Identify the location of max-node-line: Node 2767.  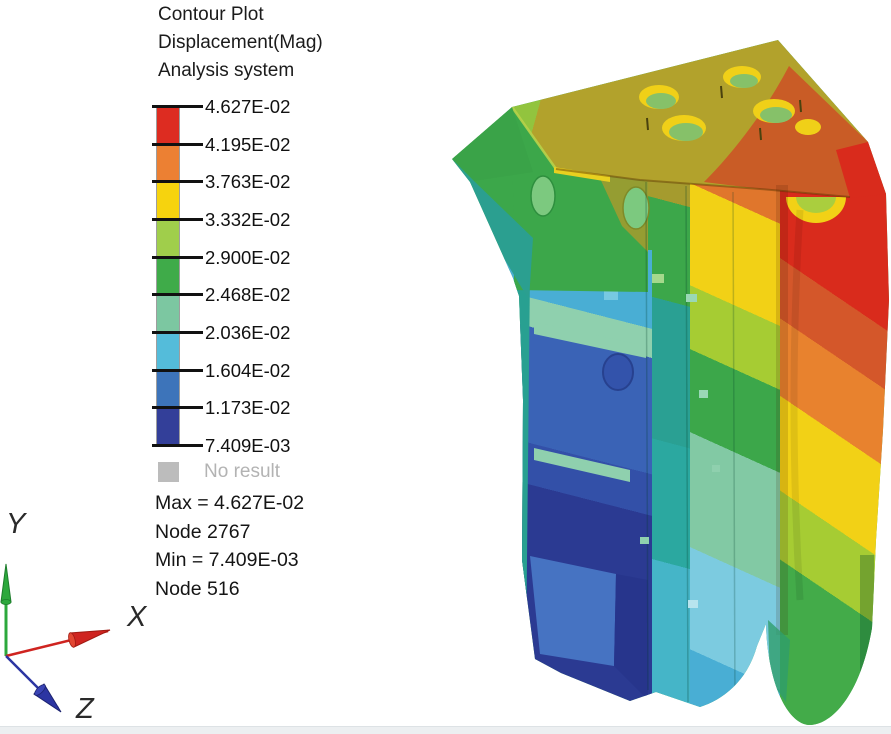
(203, 531).